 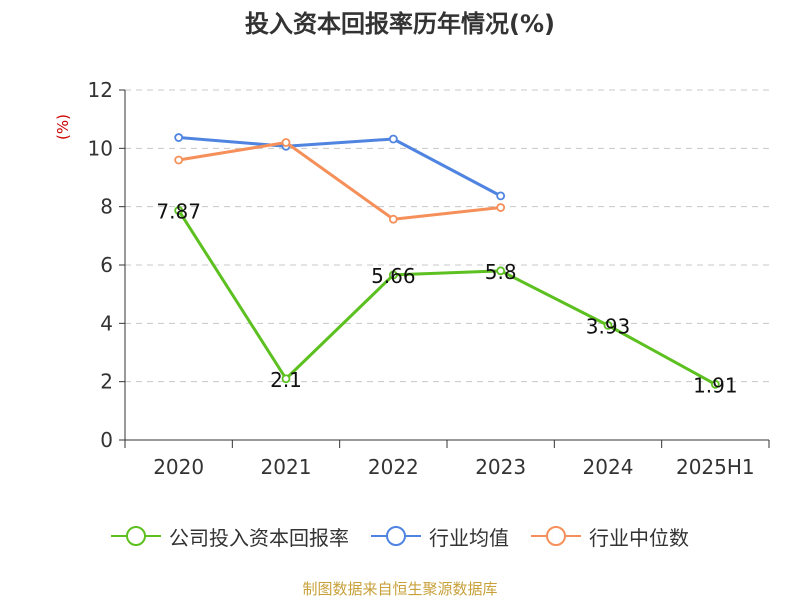 What do you see at coordinates (106, 382) in the screenshot?
I see `y-tick-label: 2` at bounding box center [106, 382].